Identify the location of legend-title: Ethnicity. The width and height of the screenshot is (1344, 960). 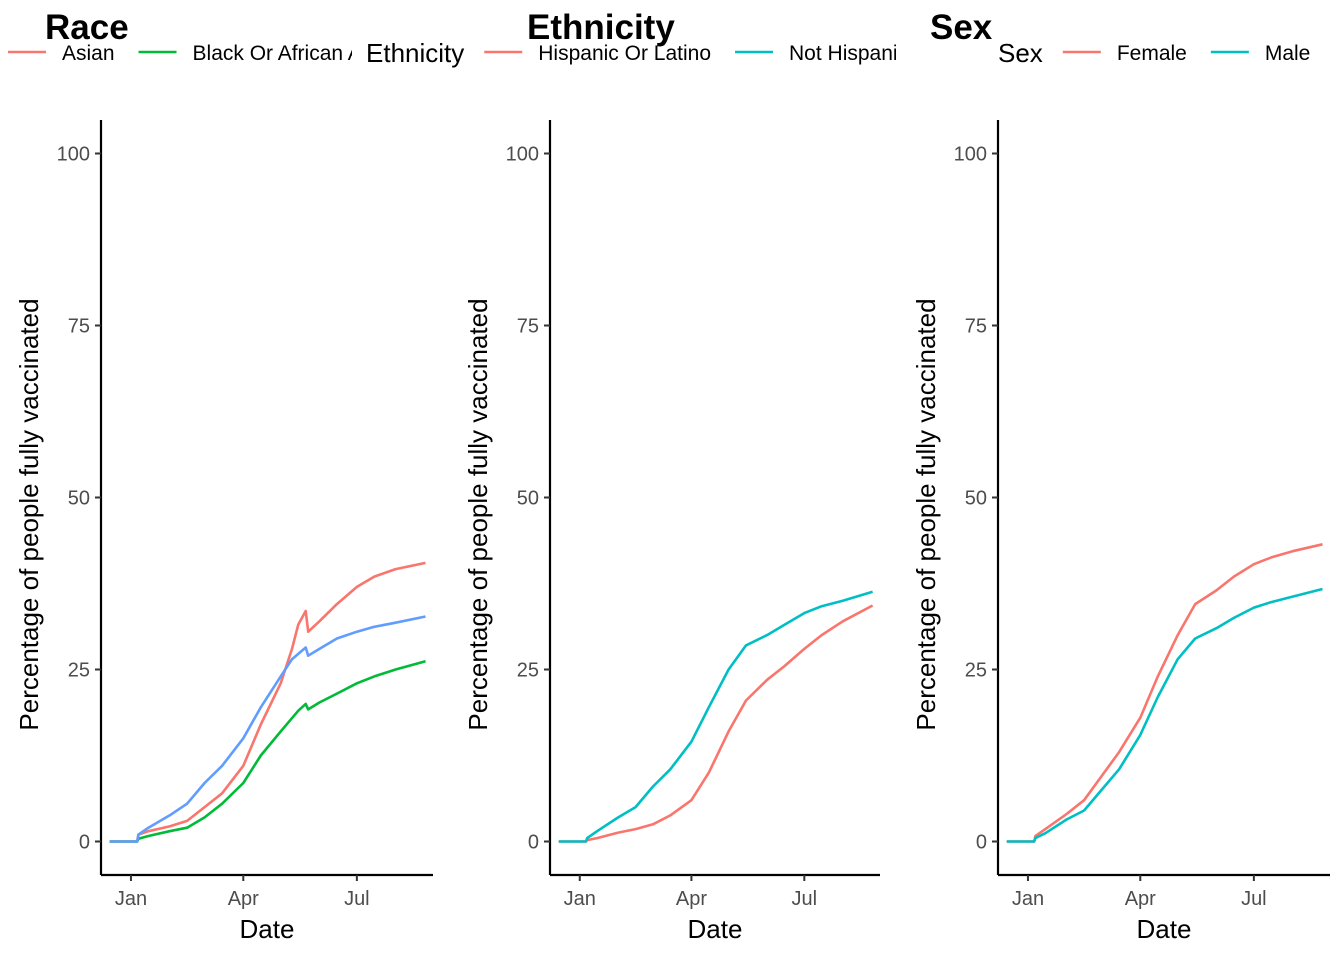
(415, 53).